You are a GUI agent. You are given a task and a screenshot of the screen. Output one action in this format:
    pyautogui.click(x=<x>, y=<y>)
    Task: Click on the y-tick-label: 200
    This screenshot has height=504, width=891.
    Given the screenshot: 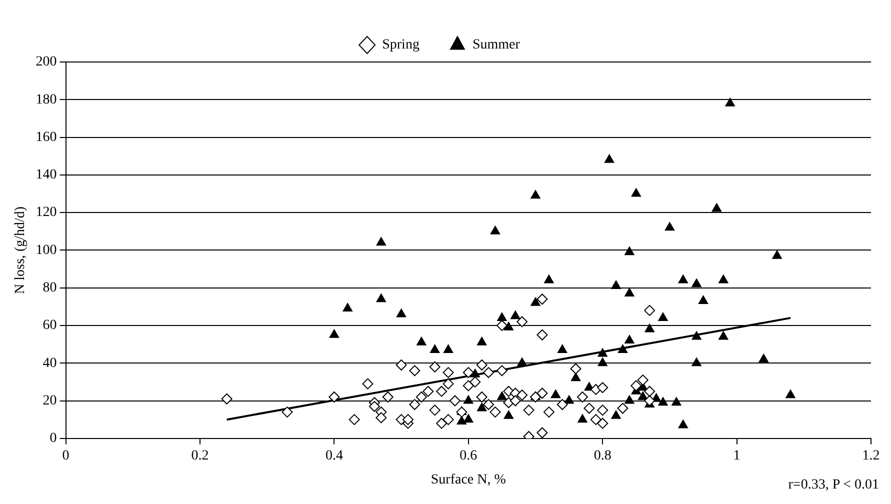 What is the action you would take?
    pyautogui.click(x=46, y=62)
    